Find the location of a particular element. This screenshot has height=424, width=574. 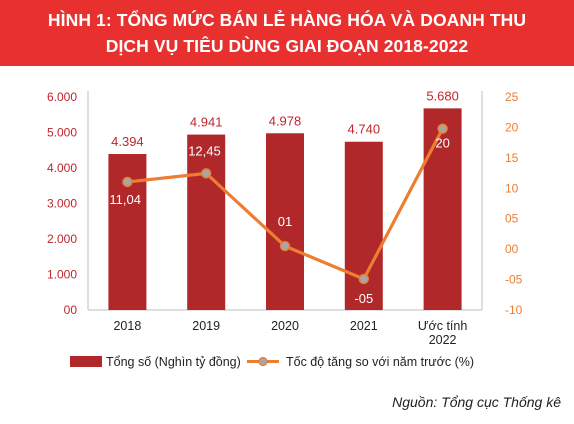

left-axis-tick-label: 5.000 is located at coordinates (62, 133).